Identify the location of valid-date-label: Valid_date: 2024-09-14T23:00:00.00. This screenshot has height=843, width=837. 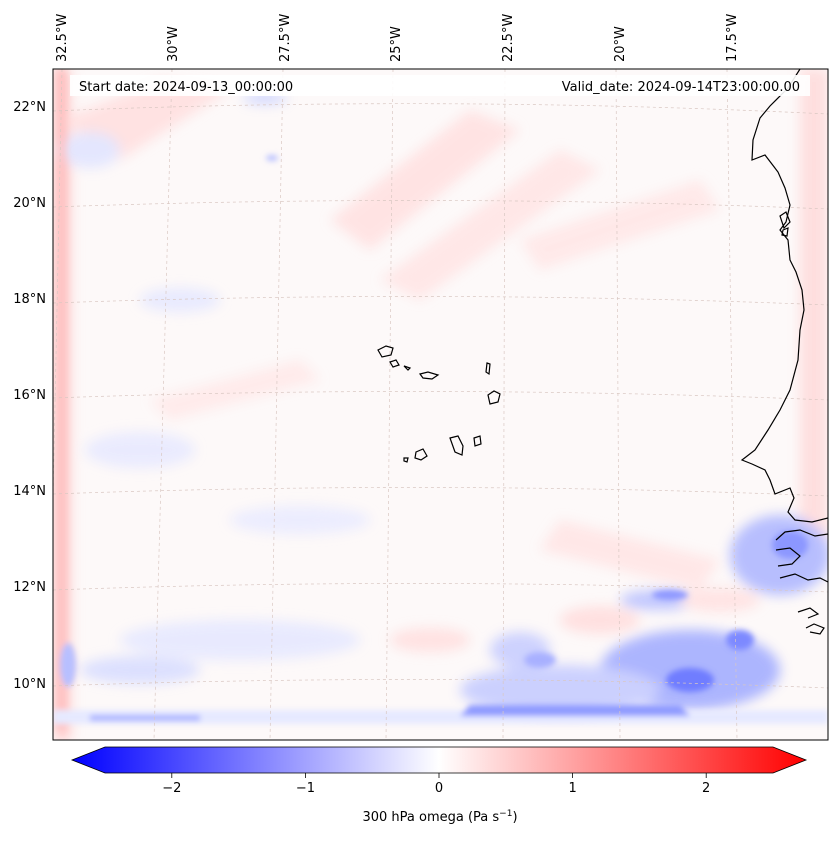
(681, 87).